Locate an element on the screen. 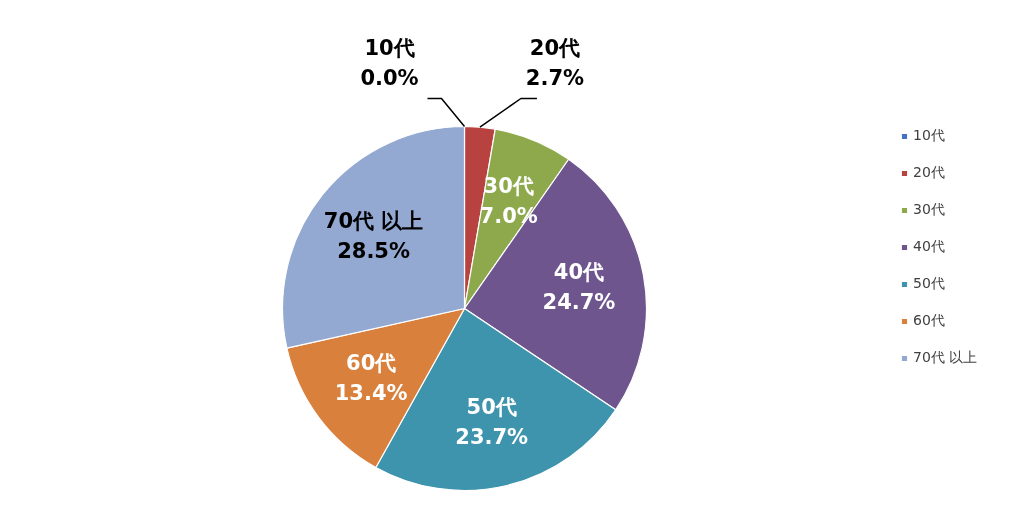 Image resolution: width=1024 pixels, height=514 pixels. legend-label: 20代 is located at coordinates (929, 172).